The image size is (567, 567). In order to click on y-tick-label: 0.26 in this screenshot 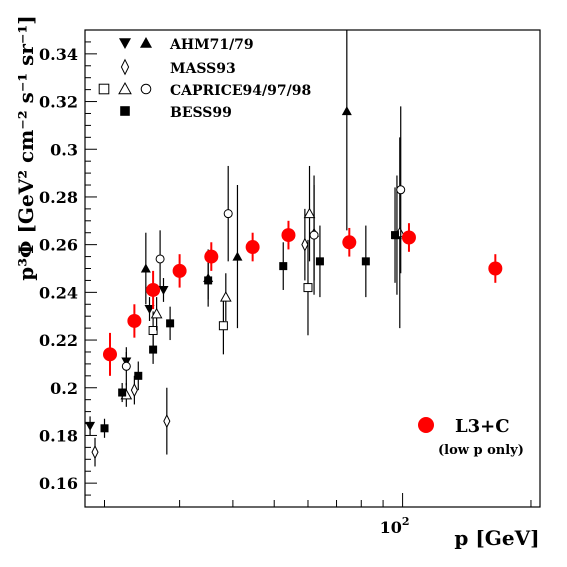, I will do `click(58, 245)`.